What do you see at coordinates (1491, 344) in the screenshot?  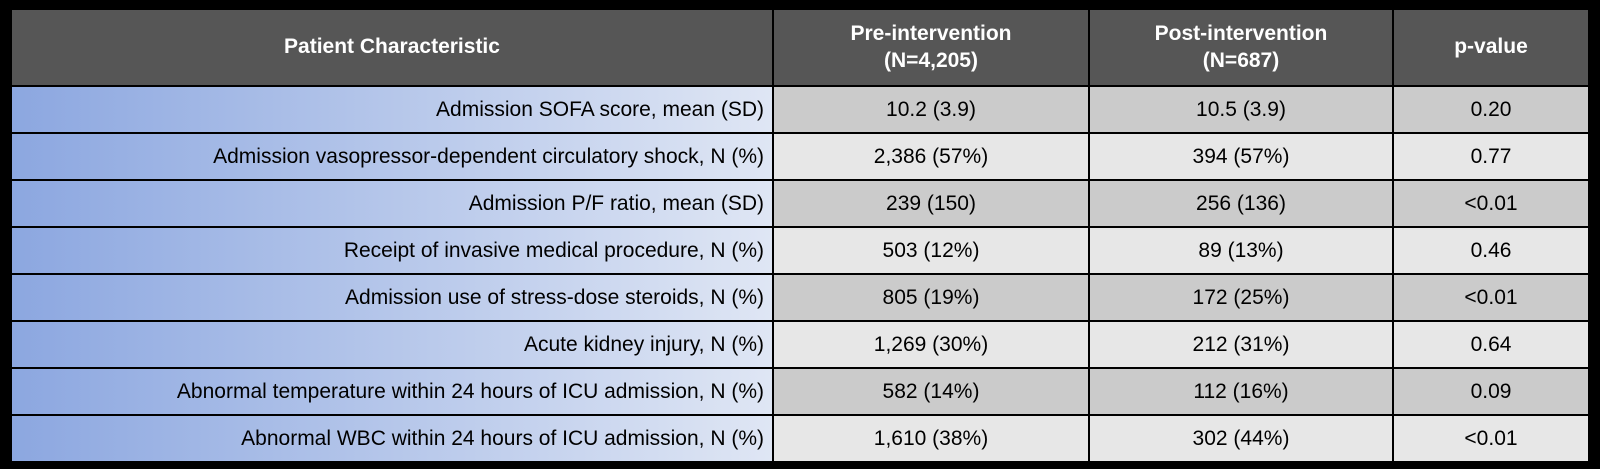 I see `p-value-cell: 0.64` at bounding box center [1491, 344].